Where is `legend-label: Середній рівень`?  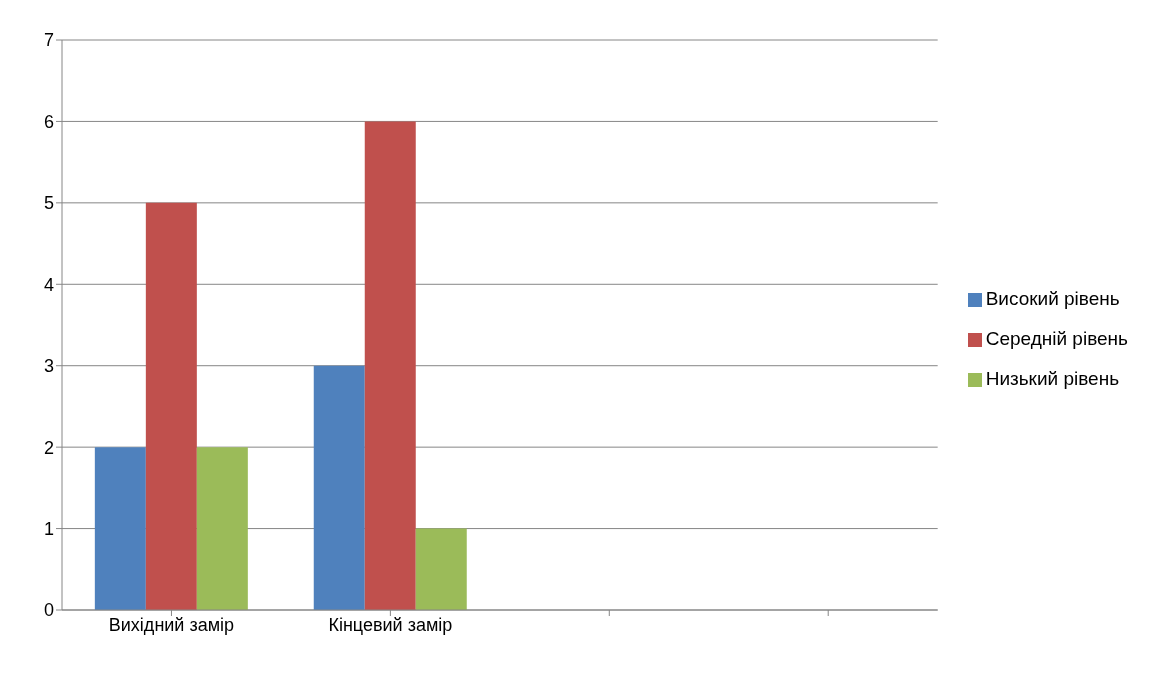 legend-label: Середній рівень is located at coordinates (1056, 338).